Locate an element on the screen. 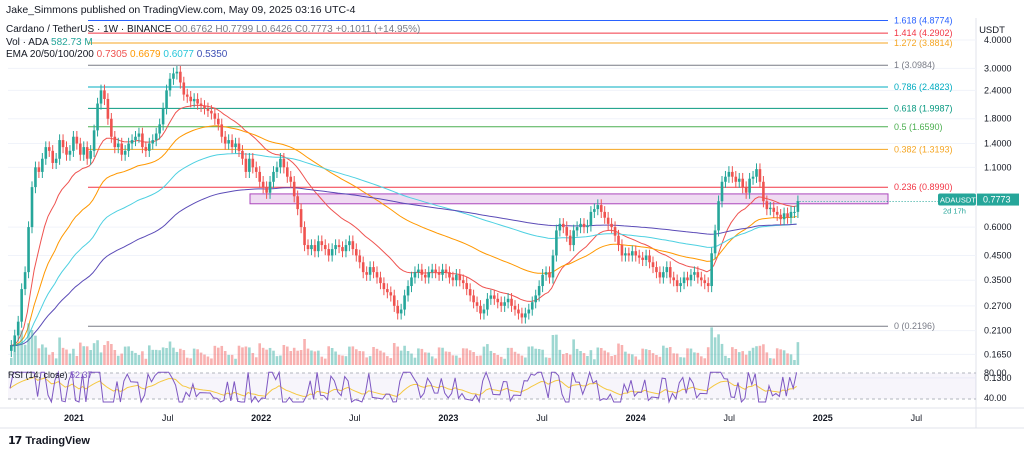  last-symbol-label: ADAUSDT is located at coordinates (958, 200).